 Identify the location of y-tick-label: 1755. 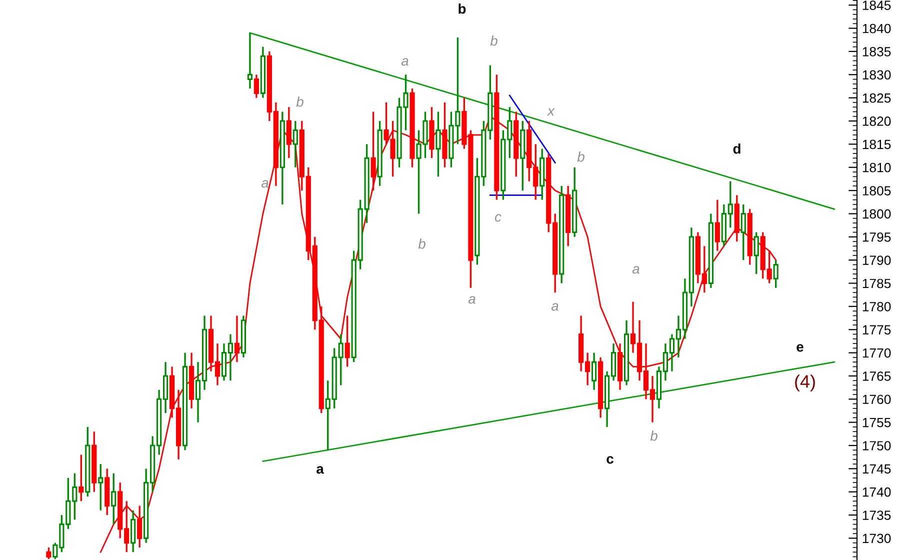
(876, 423).